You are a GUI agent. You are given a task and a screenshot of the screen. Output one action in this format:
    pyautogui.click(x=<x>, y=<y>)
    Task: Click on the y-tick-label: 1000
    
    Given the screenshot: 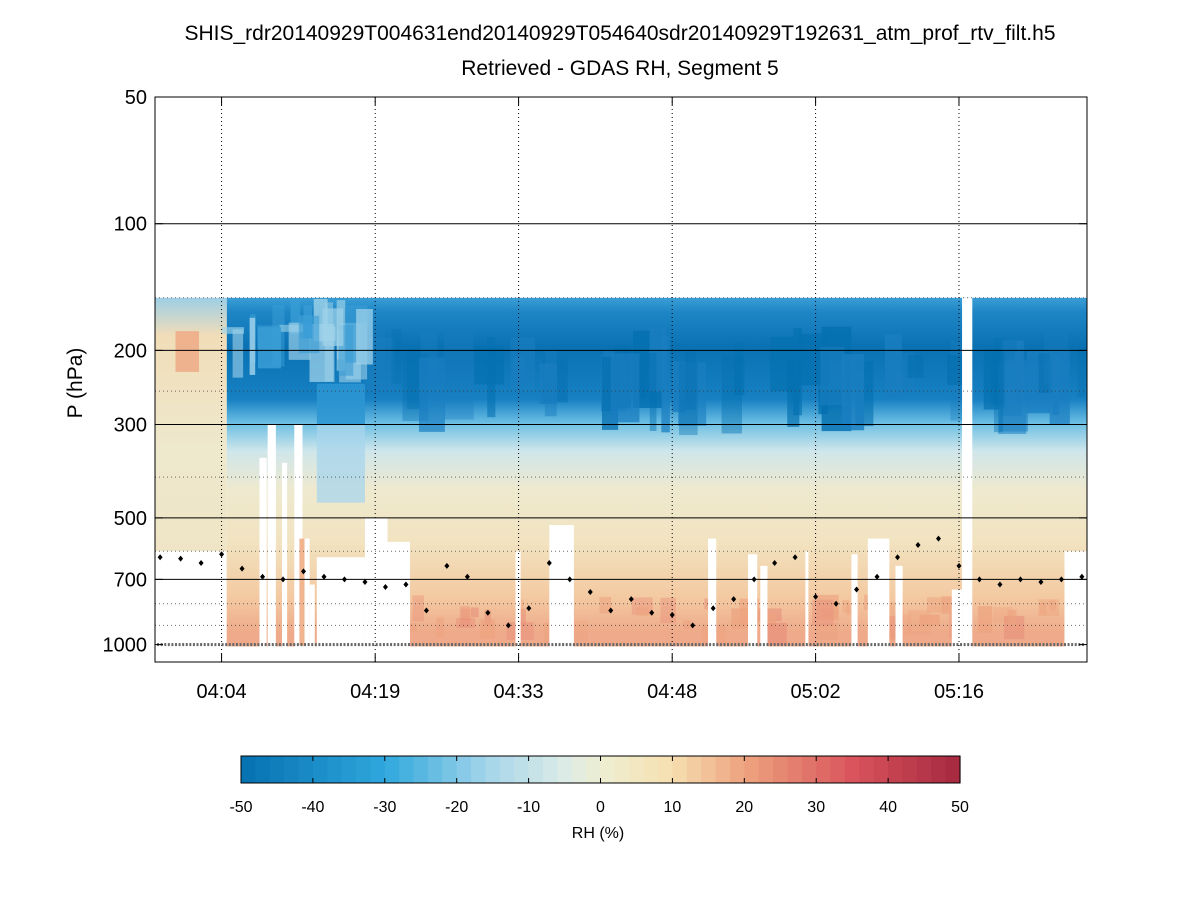 What is the action you would take?
    pyautogui.click(x=125, y=646)
    